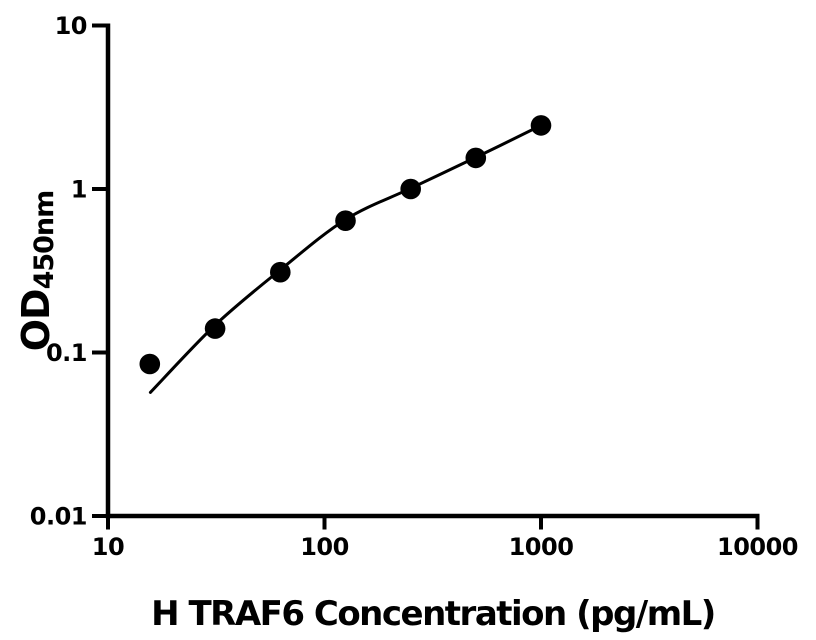 This screenshot has width=816, height=640. Describe the element at coordinates (108, 547) in the screenshot. I see `x-tick-label: 10` at that location.